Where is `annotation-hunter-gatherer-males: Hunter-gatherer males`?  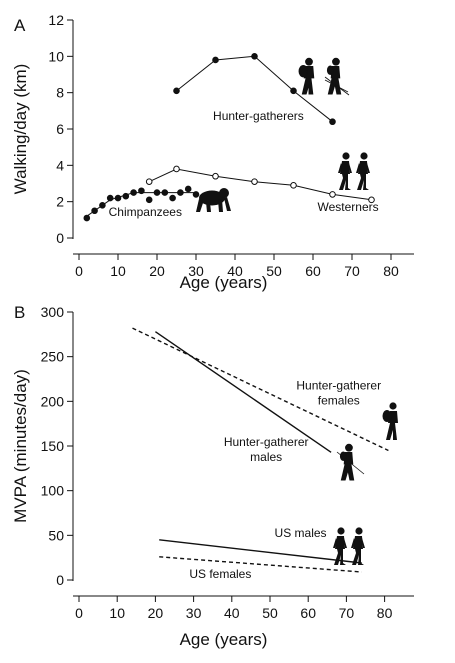 annotation-hunter-gatherer-males: Hunter-gatherer males is located at coordinates (266, 449).